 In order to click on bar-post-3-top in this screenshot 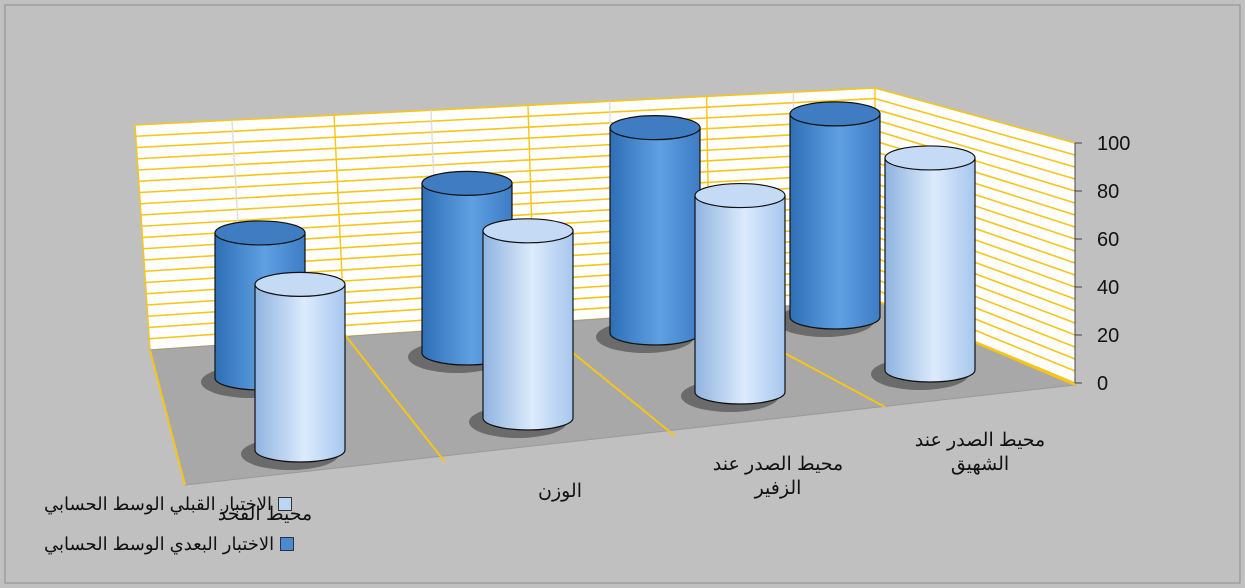, I will do `click(835, 114)`.